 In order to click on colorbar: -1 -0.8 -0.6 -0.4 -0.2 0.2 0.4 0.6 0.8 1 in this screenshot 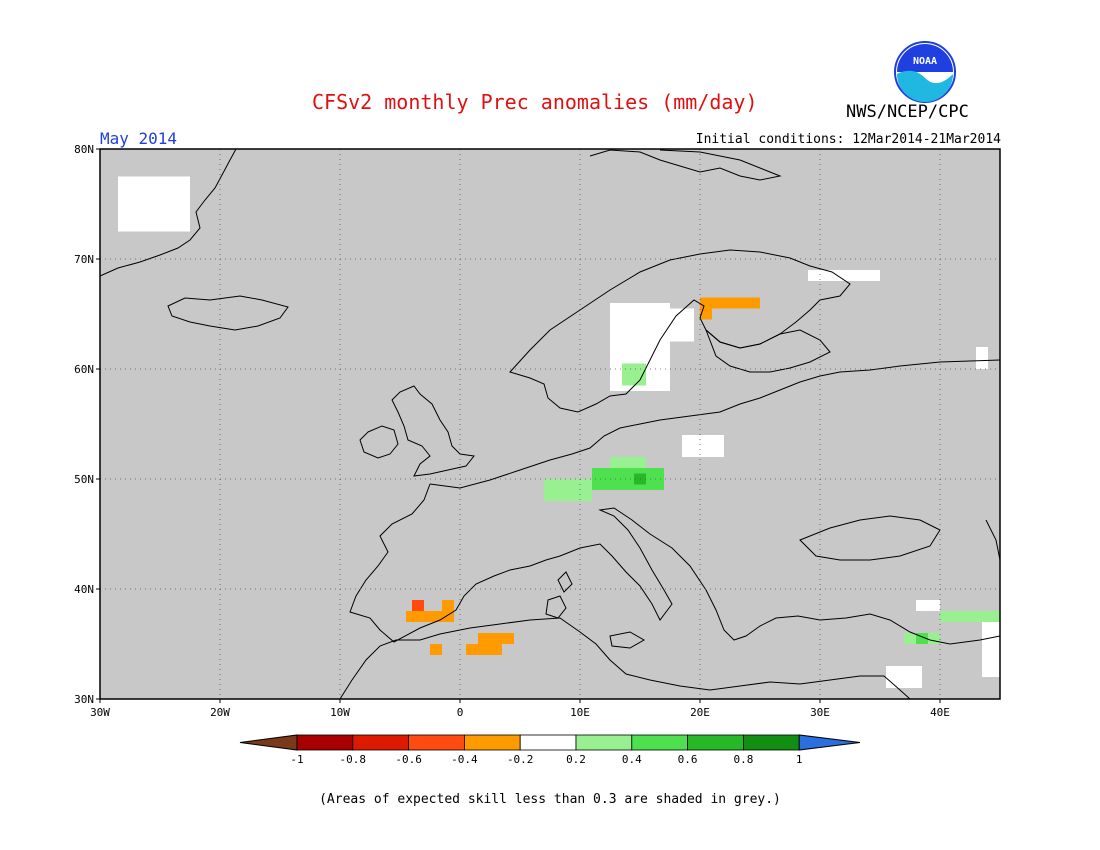, I will do `click(550, 750)`.